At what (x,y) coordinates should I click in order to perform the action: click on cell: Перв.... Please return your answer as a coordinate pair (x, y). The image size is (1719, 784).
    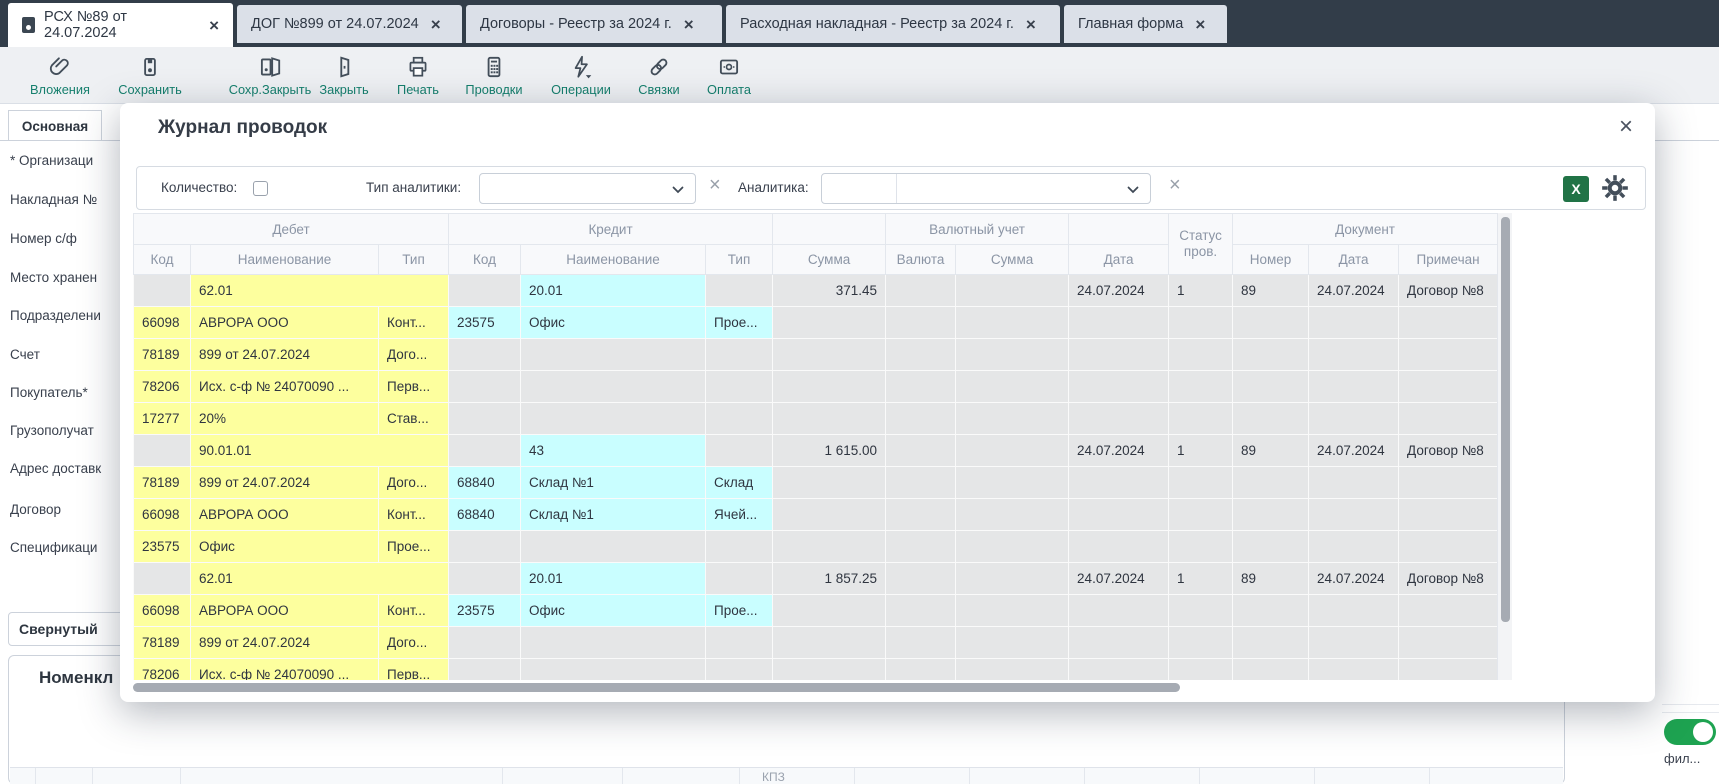
    Looking at the image, I should click on (413, 386).